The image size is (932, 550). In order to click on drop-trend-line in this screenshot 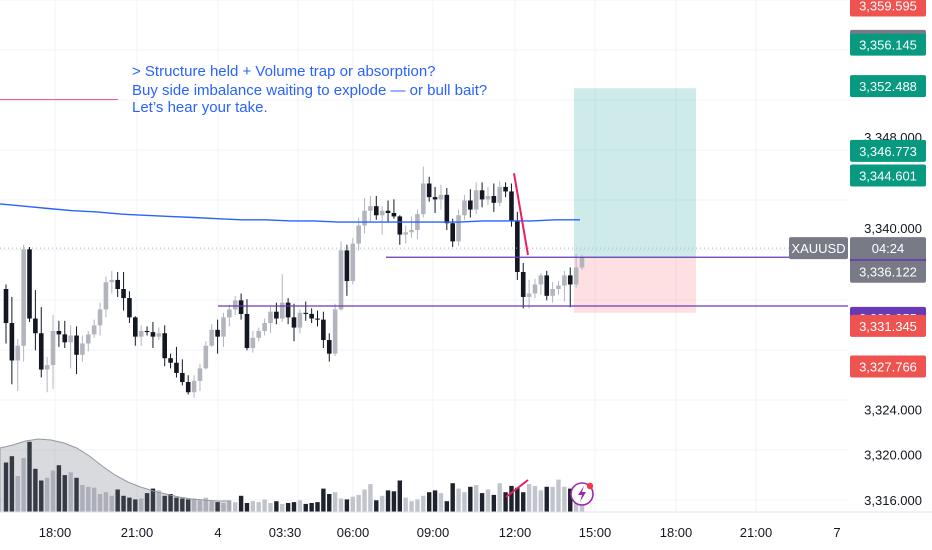, I will do `click(521, 214)`.